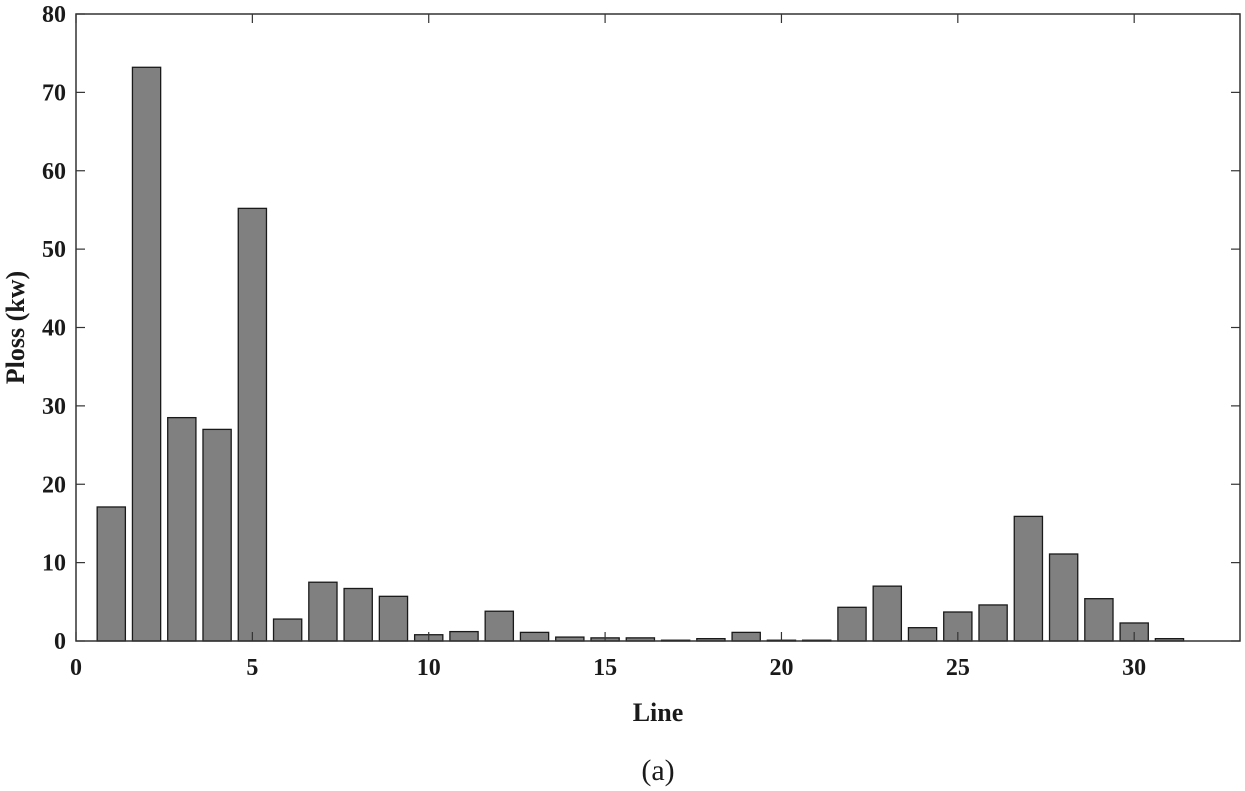 The width and height of the screenshot is (1245, 791). Describe the element at coordinates (1134, 668) in the screenshot. I see `x-tick-label: 30` at that location.